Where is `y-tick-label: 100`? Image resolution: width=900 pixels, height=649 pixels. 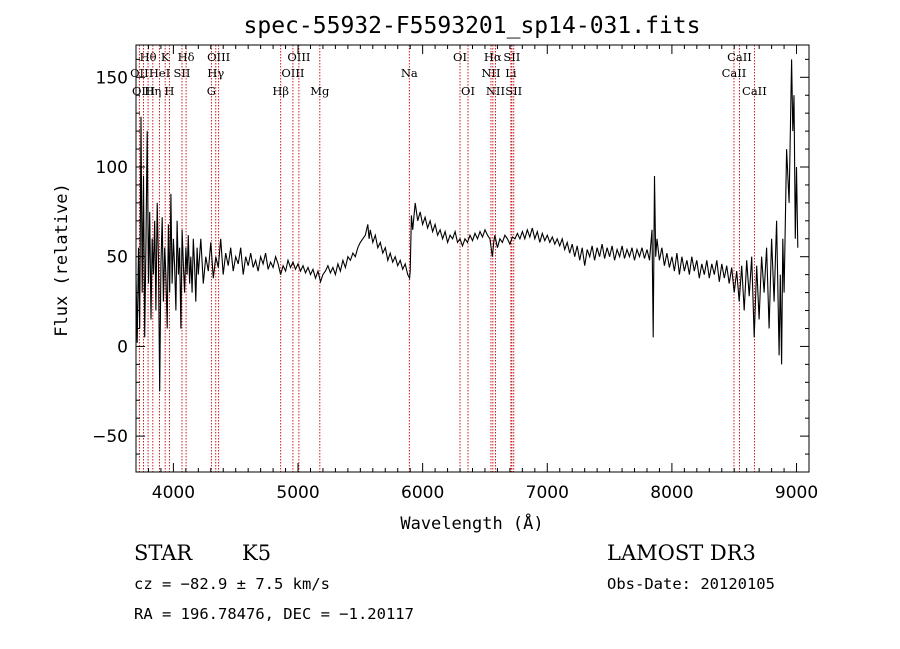
y-tick-label: 100 is located at coordinates (112, 168).